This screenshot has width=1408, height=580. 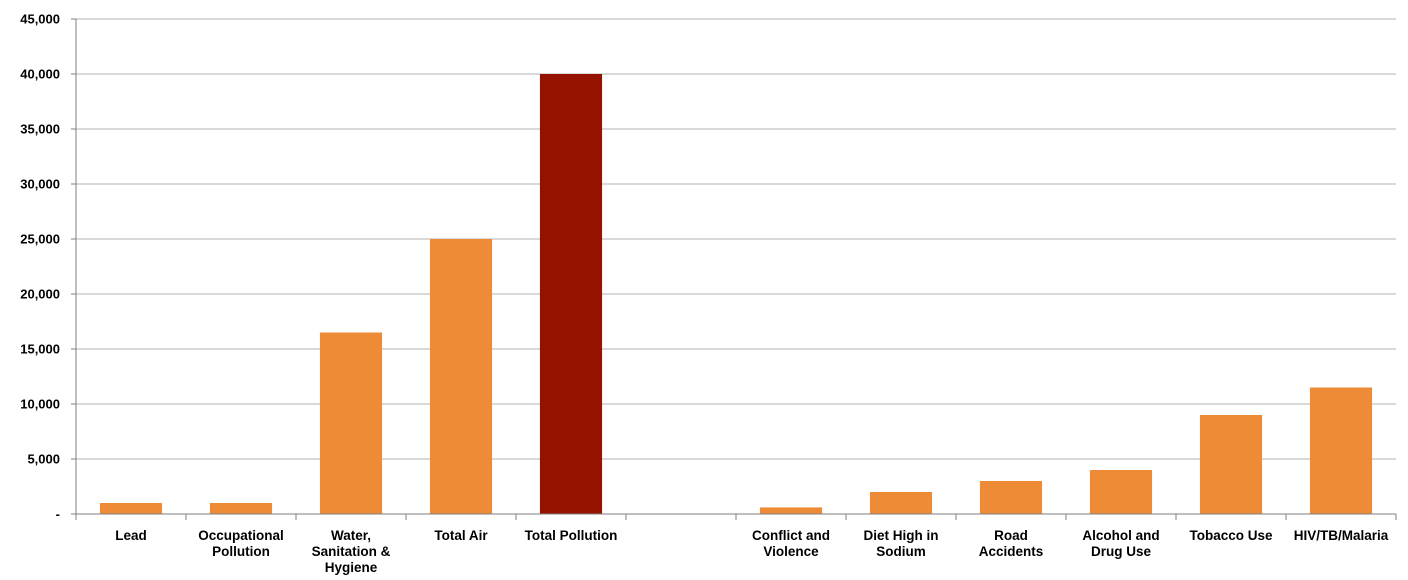 What do you see at coordinates (351, 551) in the screenshot?
I see `x-tick-label: Sanitation &` at bounding box center [351, 551].